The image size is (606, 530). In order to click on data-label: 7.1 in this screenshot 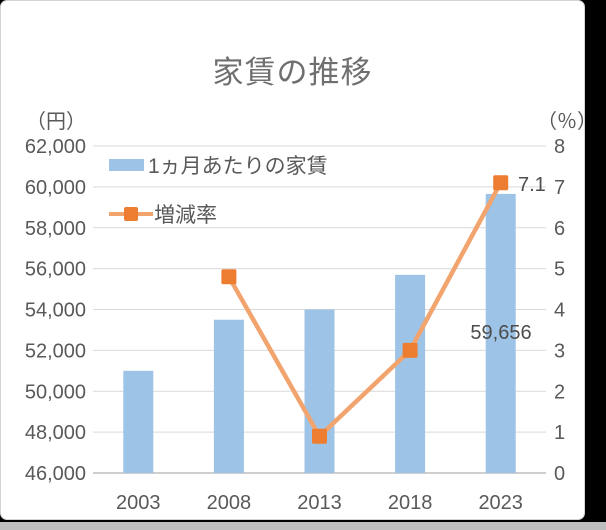, I will do `click(532, 185)`.